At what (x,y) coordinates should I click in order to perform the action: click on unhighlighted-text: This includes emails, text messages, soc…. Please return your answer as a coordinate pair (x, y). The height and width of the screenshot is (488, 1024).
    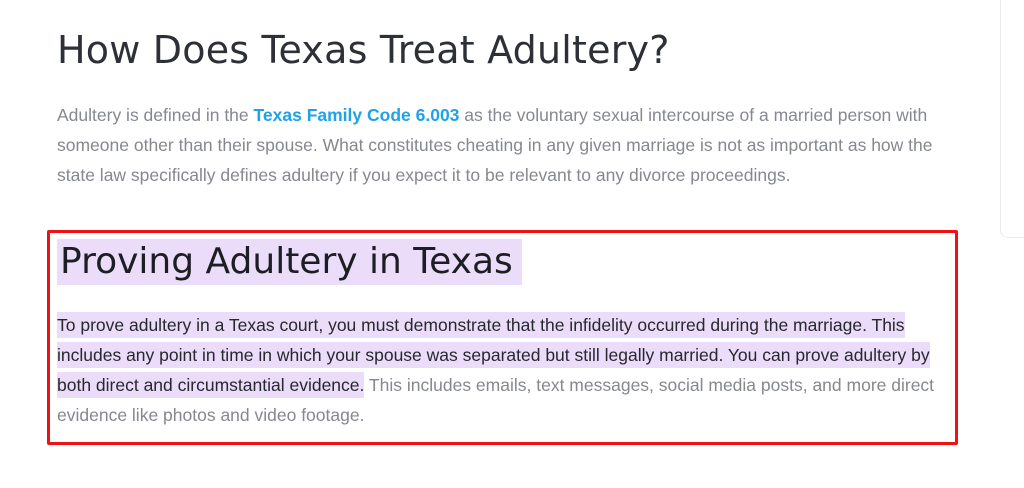
    Looking at the image, I should click on (496, 400).